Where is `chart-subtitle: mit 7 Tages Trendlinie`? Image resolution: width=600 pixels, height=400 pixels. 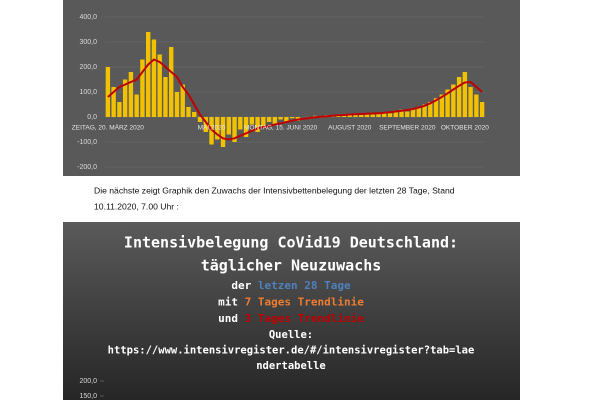
chart-subtitle: mit 7 Tages Trendlinie is located at coordinates (291, 302).